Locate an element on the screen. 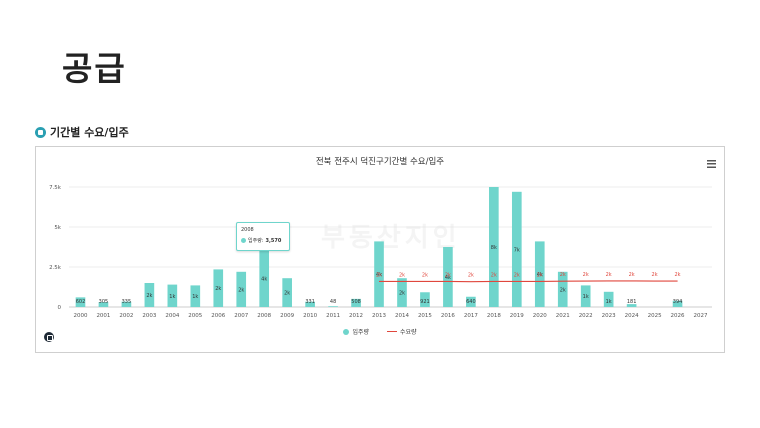  bar-value-label: 305 is located at coordinates (104, 302).